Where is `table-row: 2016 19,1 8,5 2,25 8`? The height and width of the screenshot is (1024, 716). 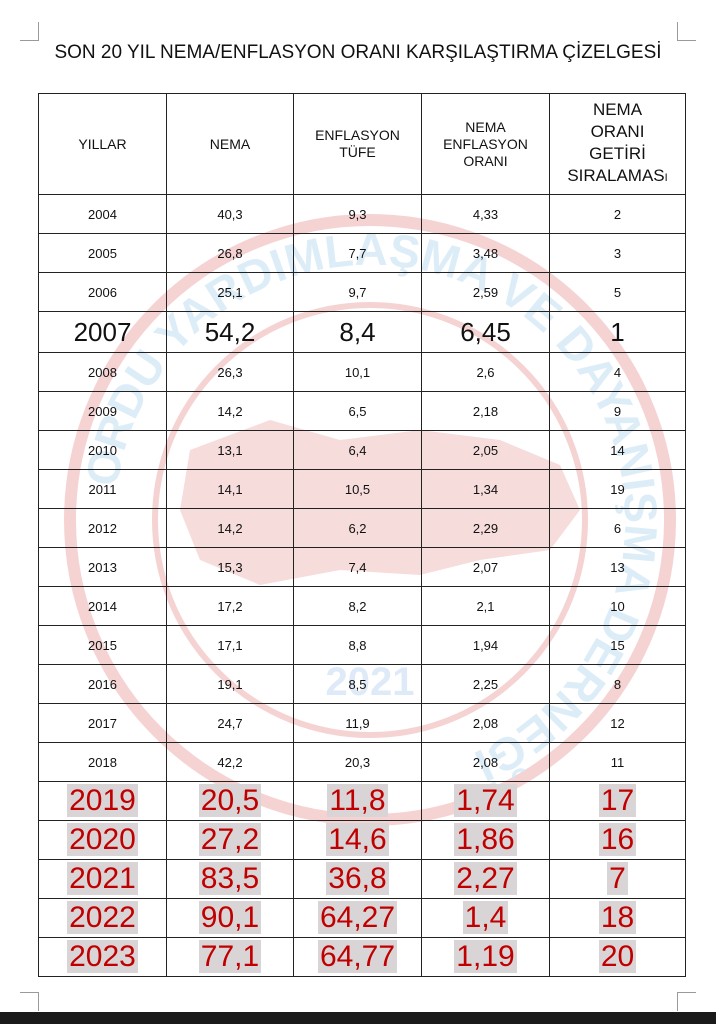 table-row: 2016 19,1 8,5 2,25 8 is located at coordinates (362, 684).